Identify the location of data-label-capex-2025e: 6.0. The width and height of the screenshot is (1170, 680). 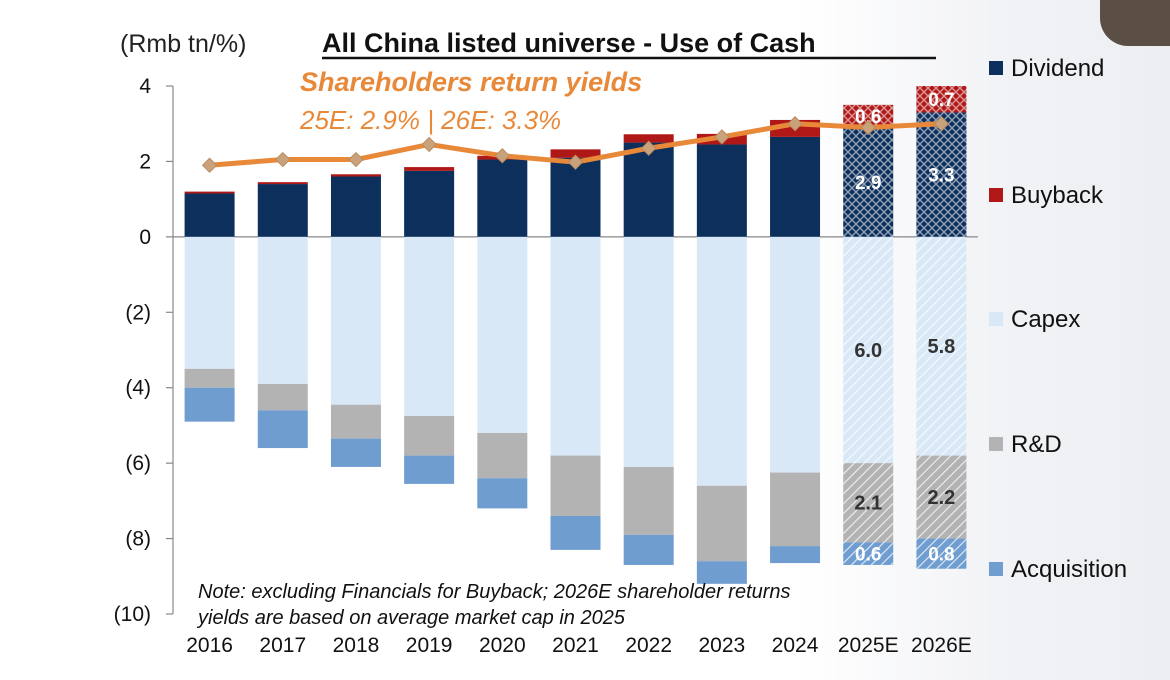
(868, 351).